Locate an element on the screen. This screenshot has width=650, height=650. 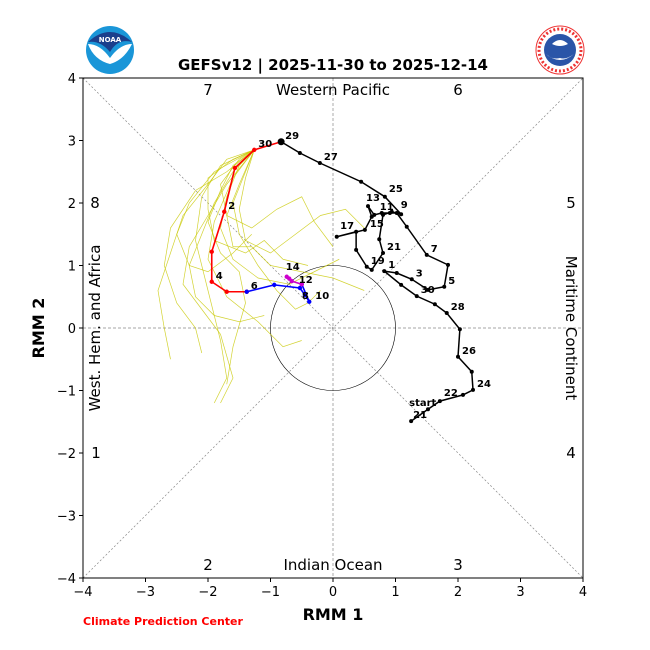
region-label-top: Western Pacific is located at coordinates (333, 90).